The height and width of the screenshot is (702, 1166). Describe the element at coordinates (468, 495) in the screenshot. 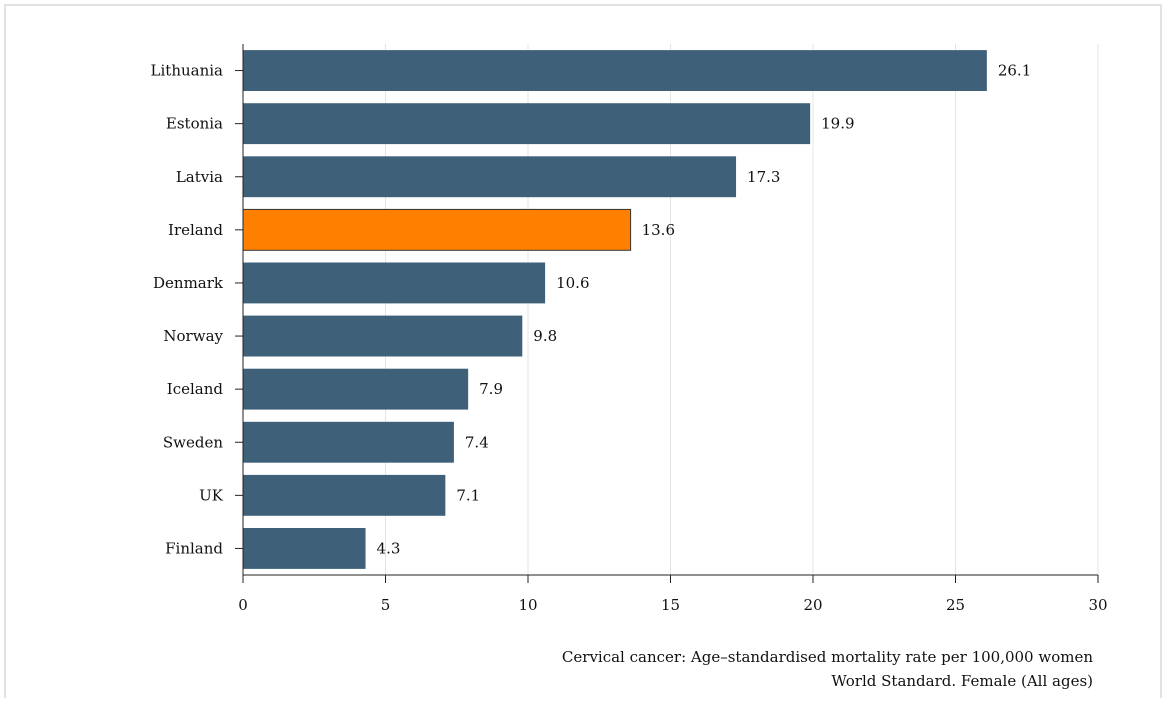

I see `value-label: 7.1` at that location.